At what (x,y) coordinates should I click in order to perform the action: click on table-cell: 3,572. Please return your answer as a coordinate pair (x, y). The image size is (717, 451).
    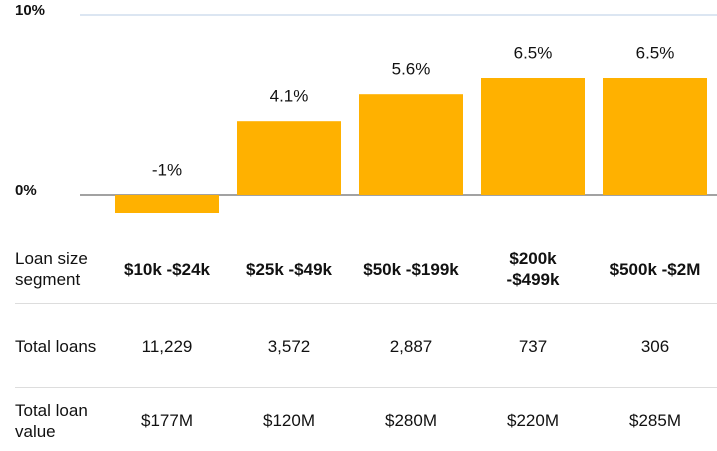
    Looking at the image, I should click on (289, 346).